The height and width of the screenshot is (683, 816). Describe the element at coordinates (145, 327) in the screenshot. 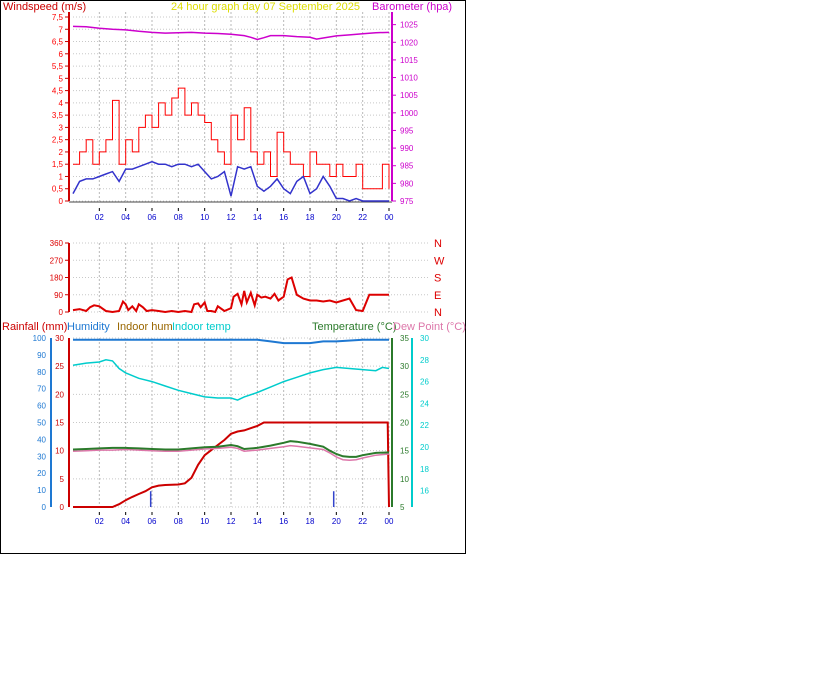

I see `legend-indoor-hum: Indoor hum` at that location.